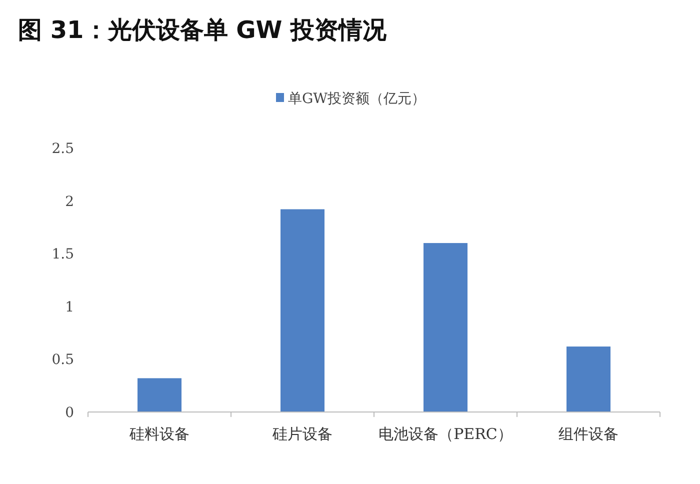  What do you see at coordinates (588, 434) in the screenshot?
I see `x-tick-label: 组件设备` at bounding box center [588, 434].